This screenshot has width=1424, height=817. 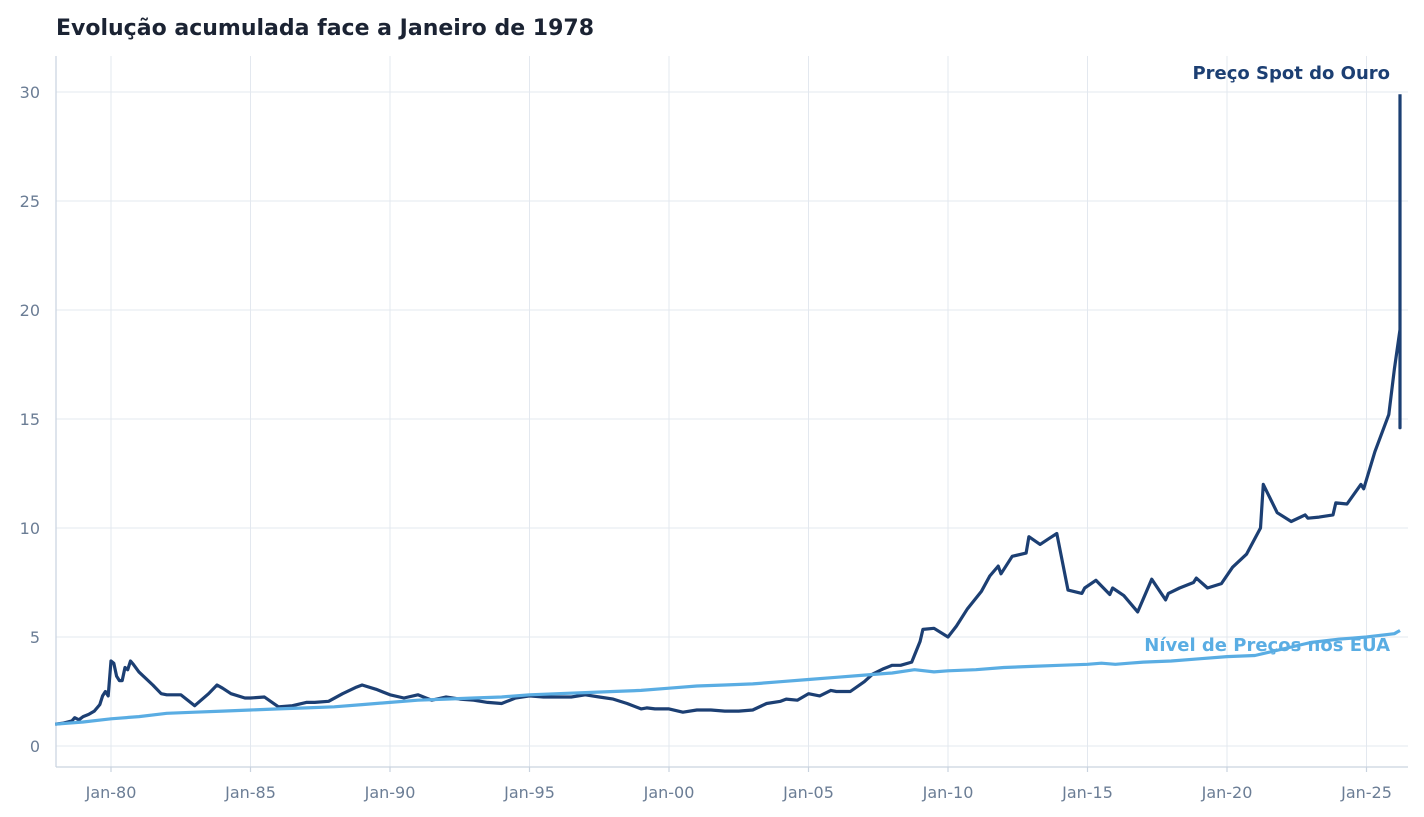 What do you see at coordinates (1227, 792) in the screenshot?
I see `x-tick-label: Jan-20` at bounding box center [1227, 792].